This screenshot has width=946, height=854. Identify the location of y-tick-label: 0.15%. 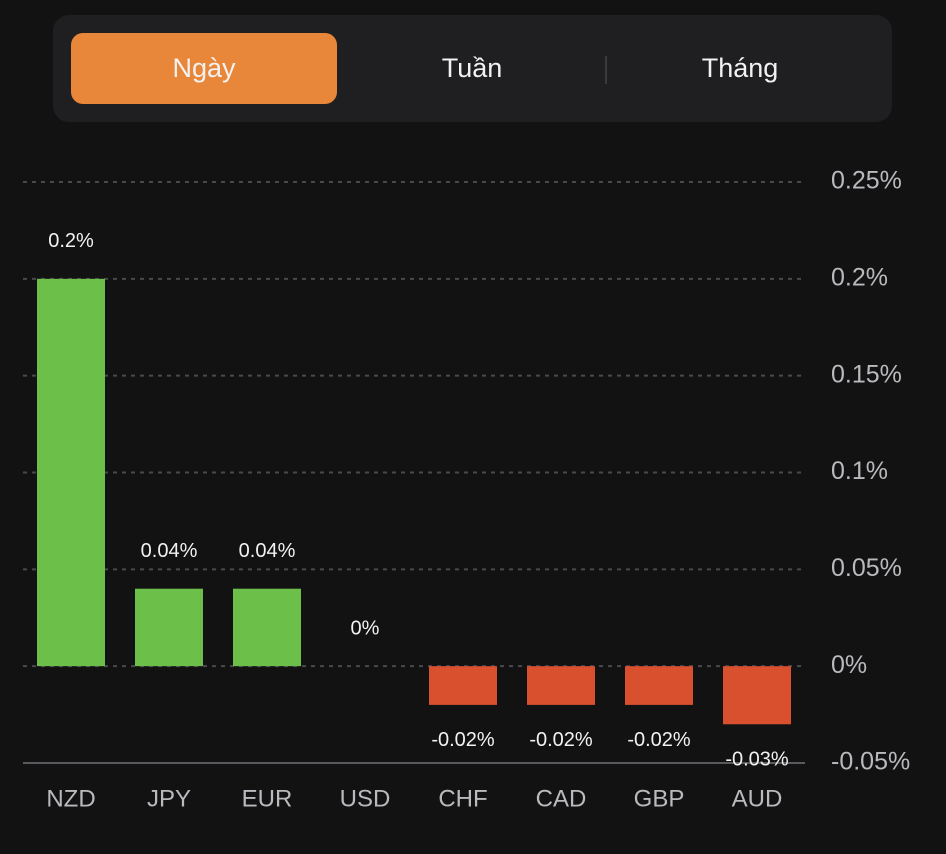
(866, 374).